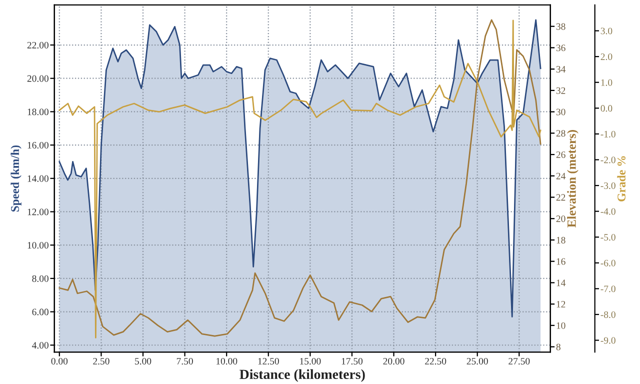  Describe the element at coordinates (561, 197) in the screenshot. I see `y2-tick-label: 22` at that location.